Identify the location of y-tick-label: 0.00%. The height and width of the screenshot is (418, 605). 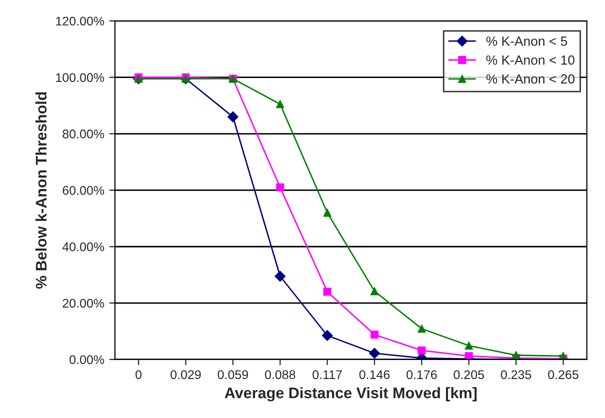
(87, 359).